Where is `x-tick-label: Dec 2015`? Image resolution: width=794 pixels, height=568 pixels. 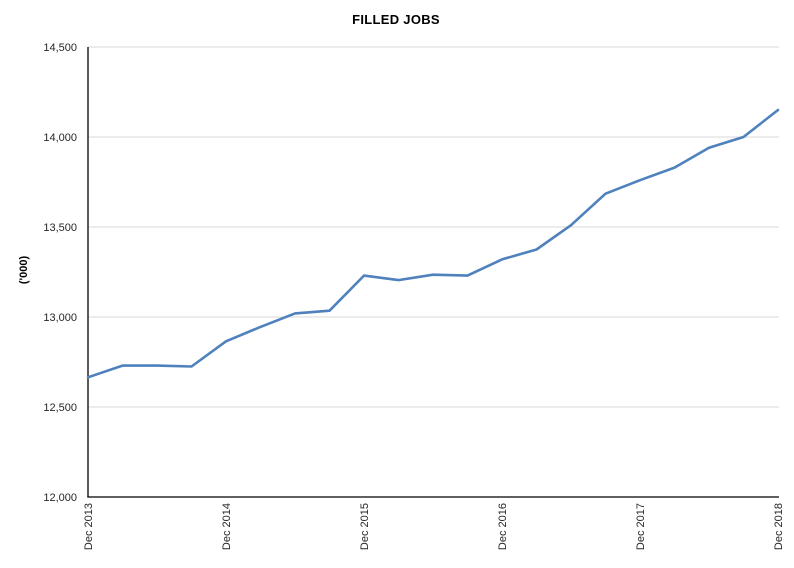
x-tick-label: Dec 2015 is located at coordinates (365, 526).